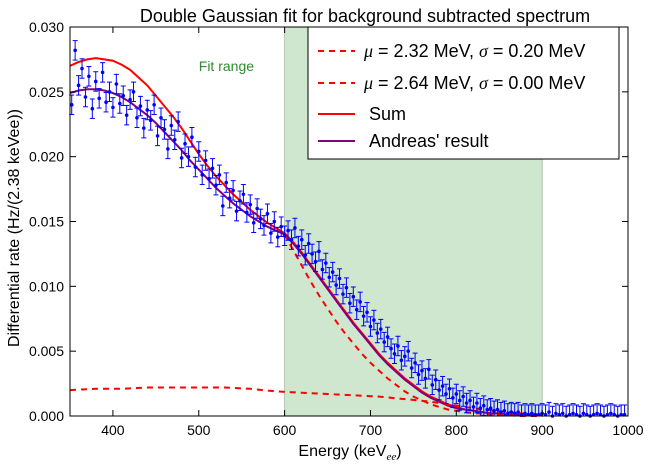 This screenshot has height=467, width=654. Describe the element at coordinates (14, 228) in the screenshot. I see `y-axis-label: Differential rate (Hz/(2.38 keVee))` at that location.